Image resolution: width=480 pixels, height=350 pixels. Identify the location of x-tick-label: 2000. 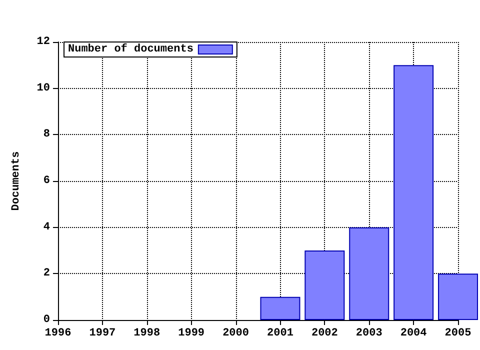
(235, 334).